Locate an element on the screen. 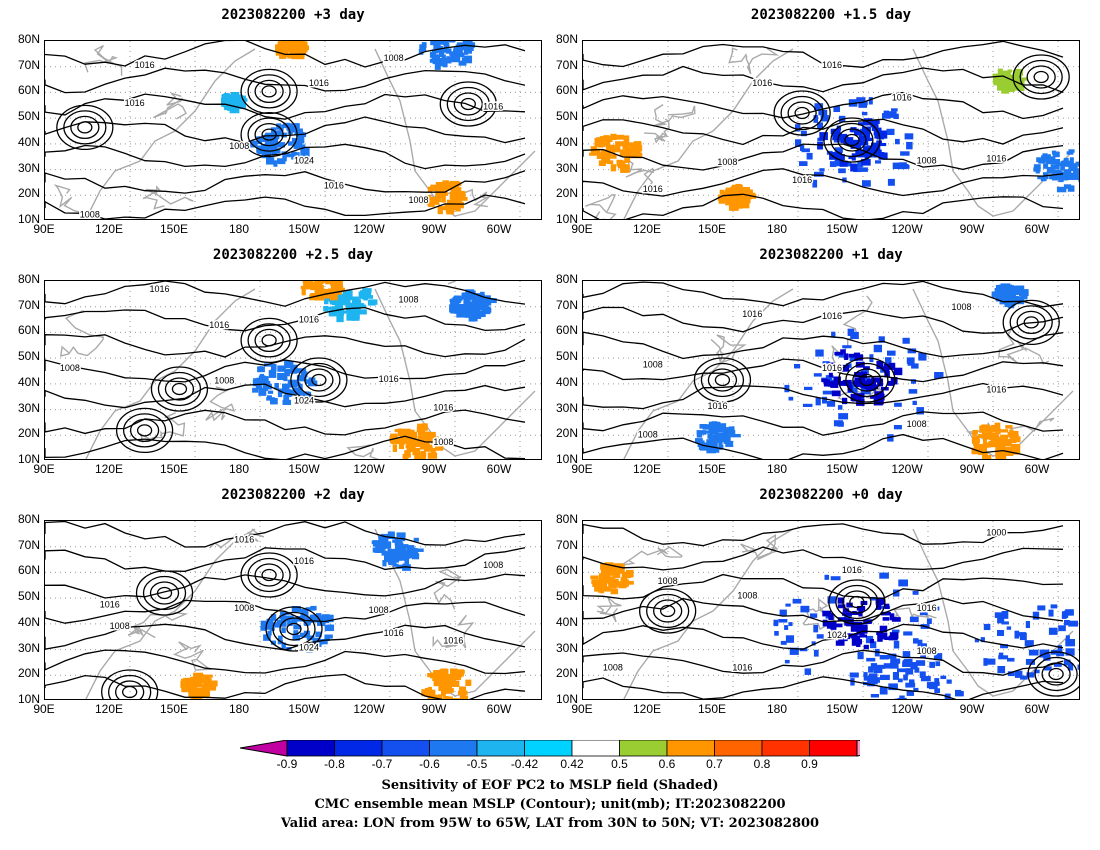 The width and height of the screenshot is (1100, 850). lat-tick-label: 70N is located at coordinates (28, 304).